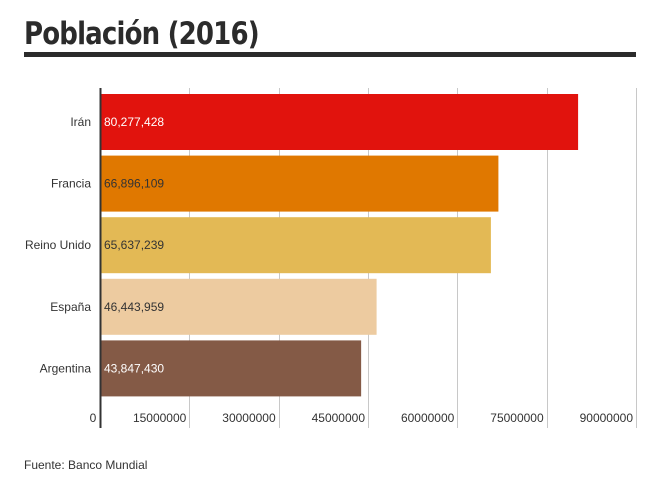 The height and width of the screenshot is (490, 650). What do you see at coordinates (134, 184) in the screenshot?
I see `value-label: 66,896,109` at bounding box center [134, 184].